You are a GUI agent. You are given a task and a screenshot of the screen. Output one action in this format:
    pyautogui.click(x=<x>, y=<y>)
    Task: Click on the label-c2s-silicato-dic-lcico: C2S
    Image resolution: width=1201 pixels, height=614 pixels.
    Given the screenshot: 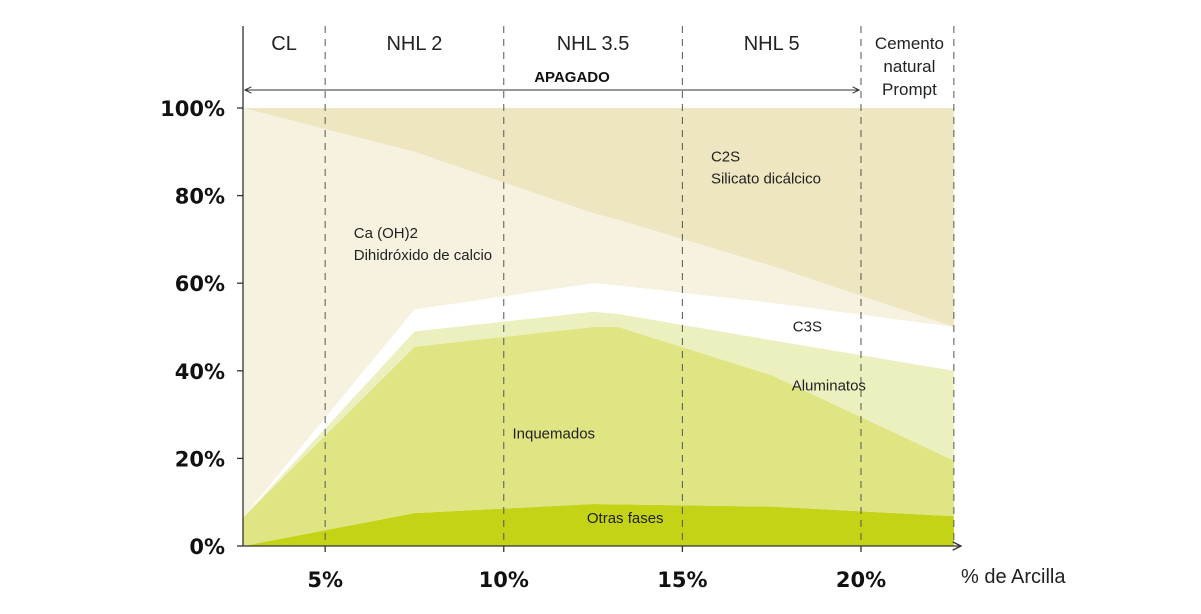 What is the action you would take?
    pyautogui.click(x=725, y=156)
    